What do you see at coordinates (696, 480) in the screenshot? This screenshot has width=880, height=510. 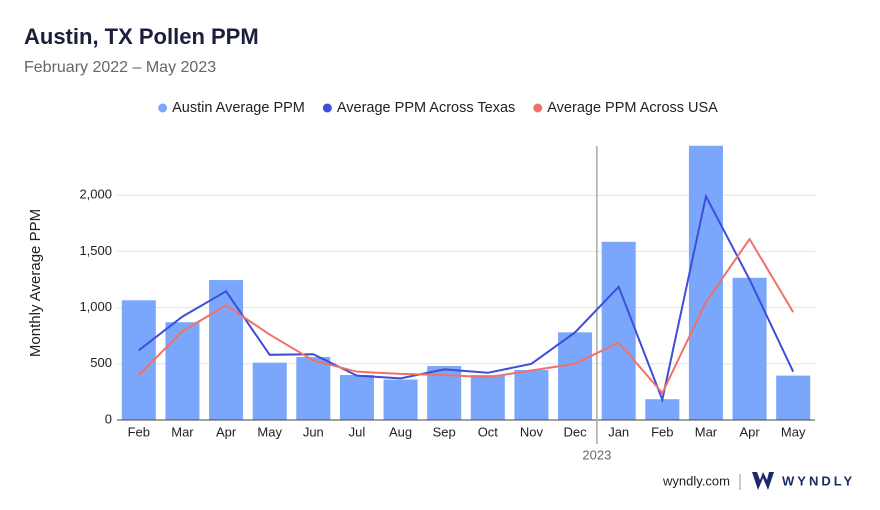 I see `footer-site: wyndly.com` at bounding box center [696, 480].